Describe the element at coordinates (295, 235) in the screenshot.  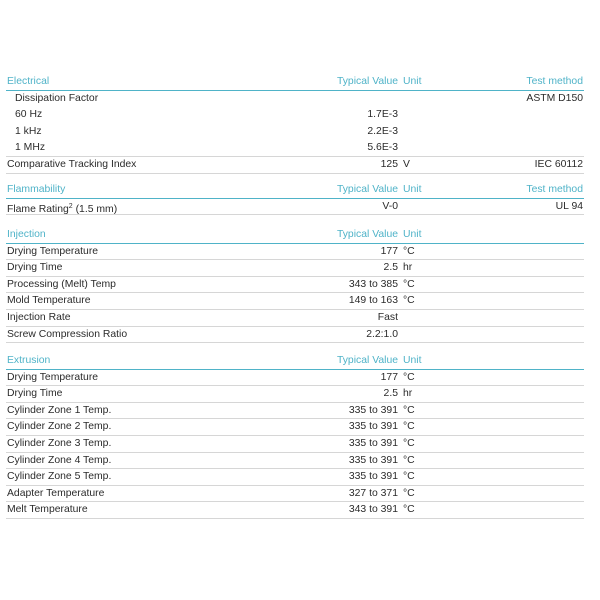
I see `section-header: Injection Typical Value Unit` at that location.